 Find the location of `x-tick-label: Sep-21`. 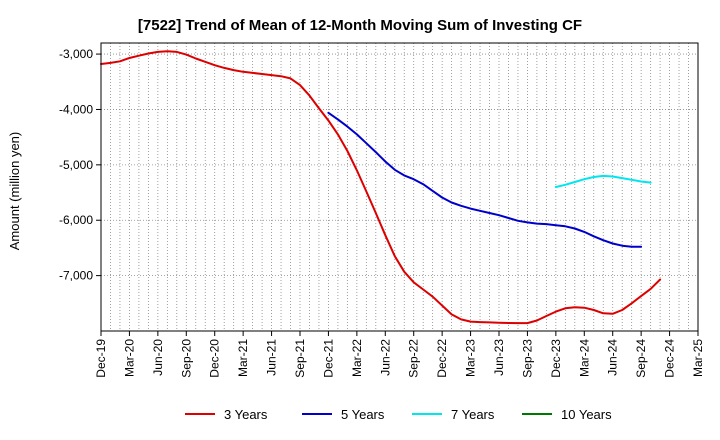

x-tick-label: Sep-21 is located at coordinates (300, 358).